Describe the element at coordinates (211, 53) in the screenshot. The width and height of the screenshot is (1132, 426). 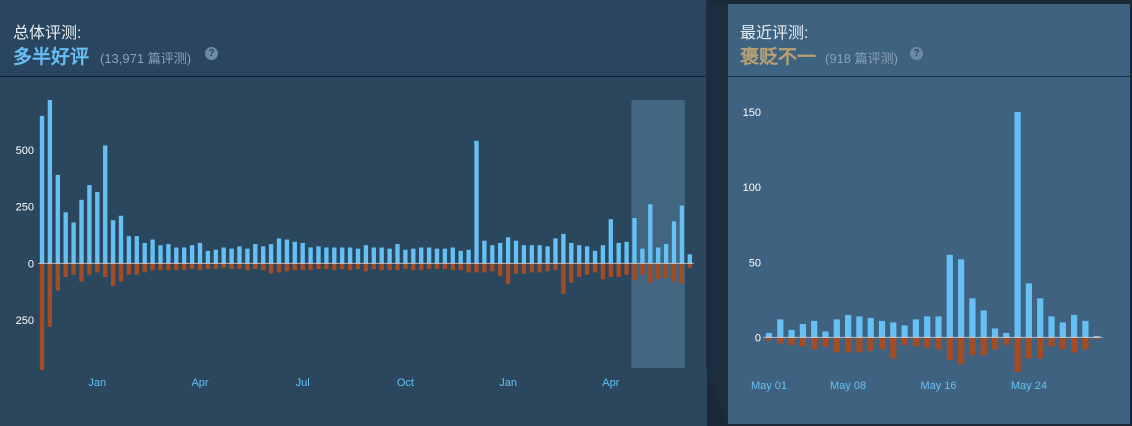
I see `overall-help-icon: ?` at that location.